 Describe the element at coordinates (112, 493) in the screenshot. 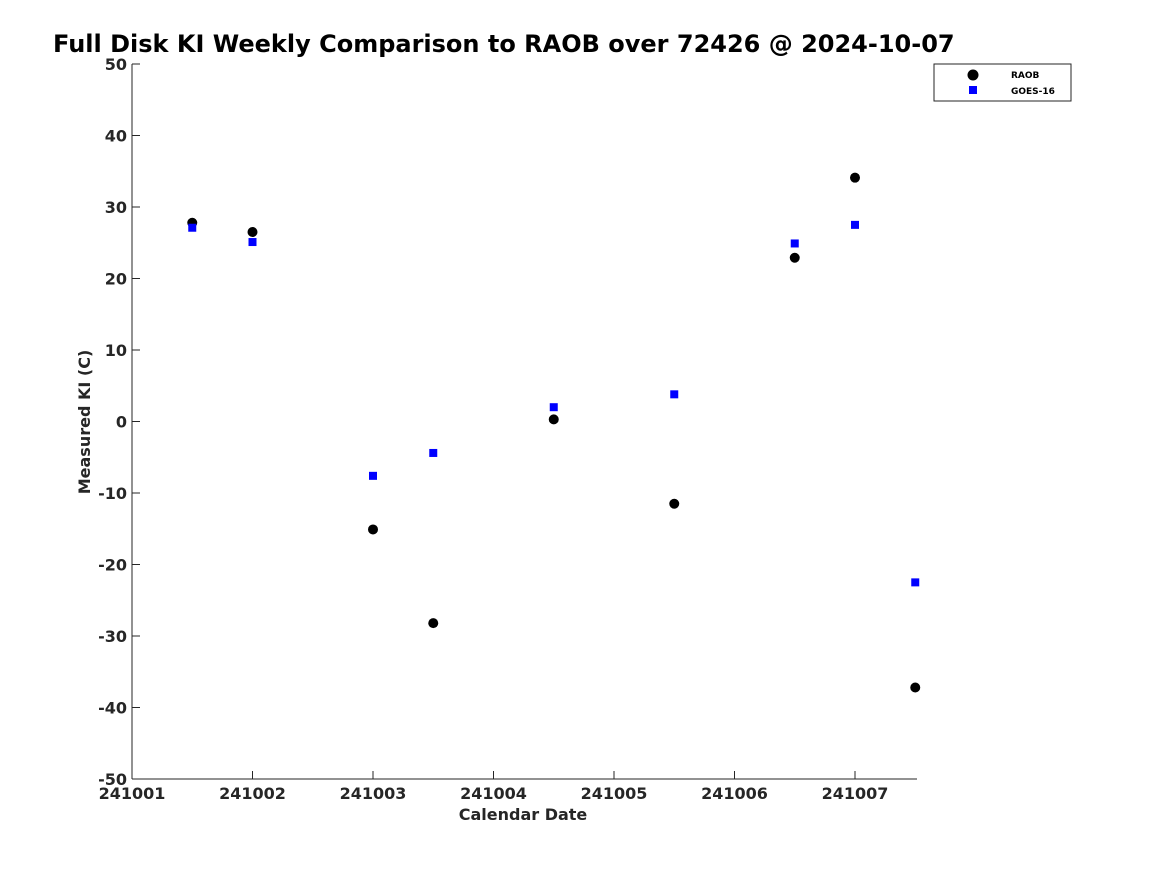

I see `y-tick-label: -10` at that location.